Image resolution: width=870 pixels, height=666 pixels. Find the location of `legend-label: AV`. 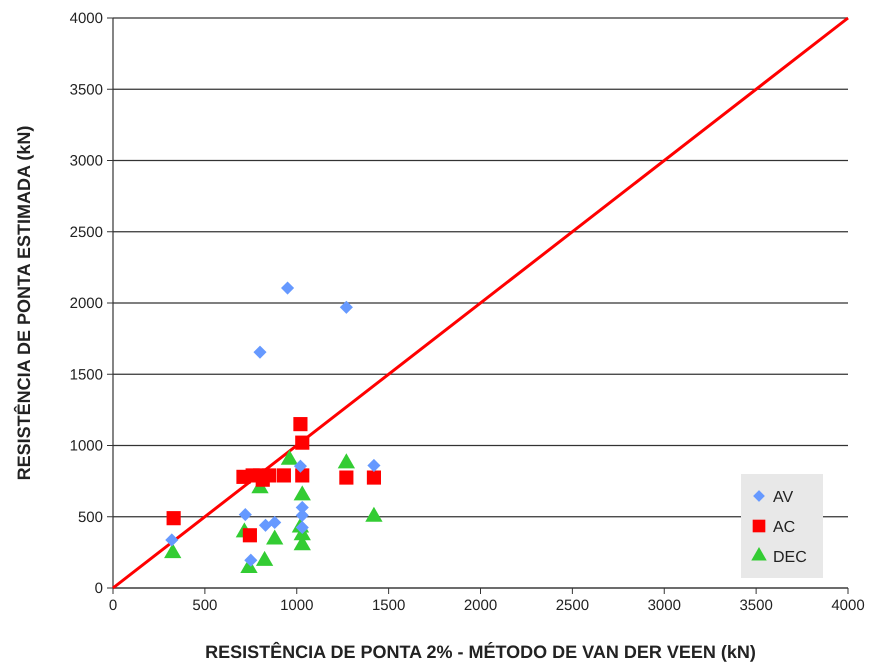

legend-label: AV is located at coordinates (783, 497).